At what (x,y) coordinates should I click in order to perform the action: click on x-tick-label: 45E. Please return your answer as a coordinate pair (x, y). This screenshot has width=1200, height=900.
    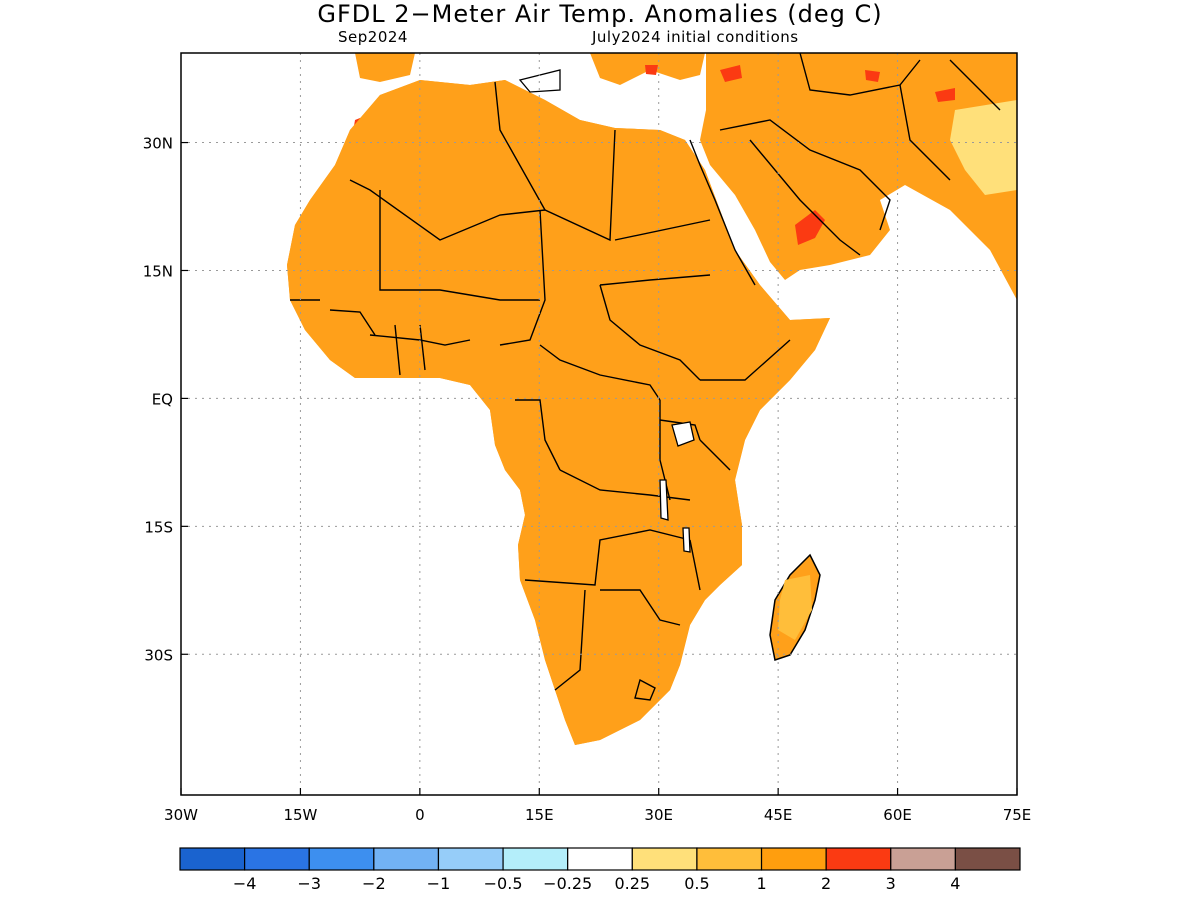
    Looking at the image, I should click on (778, 815).